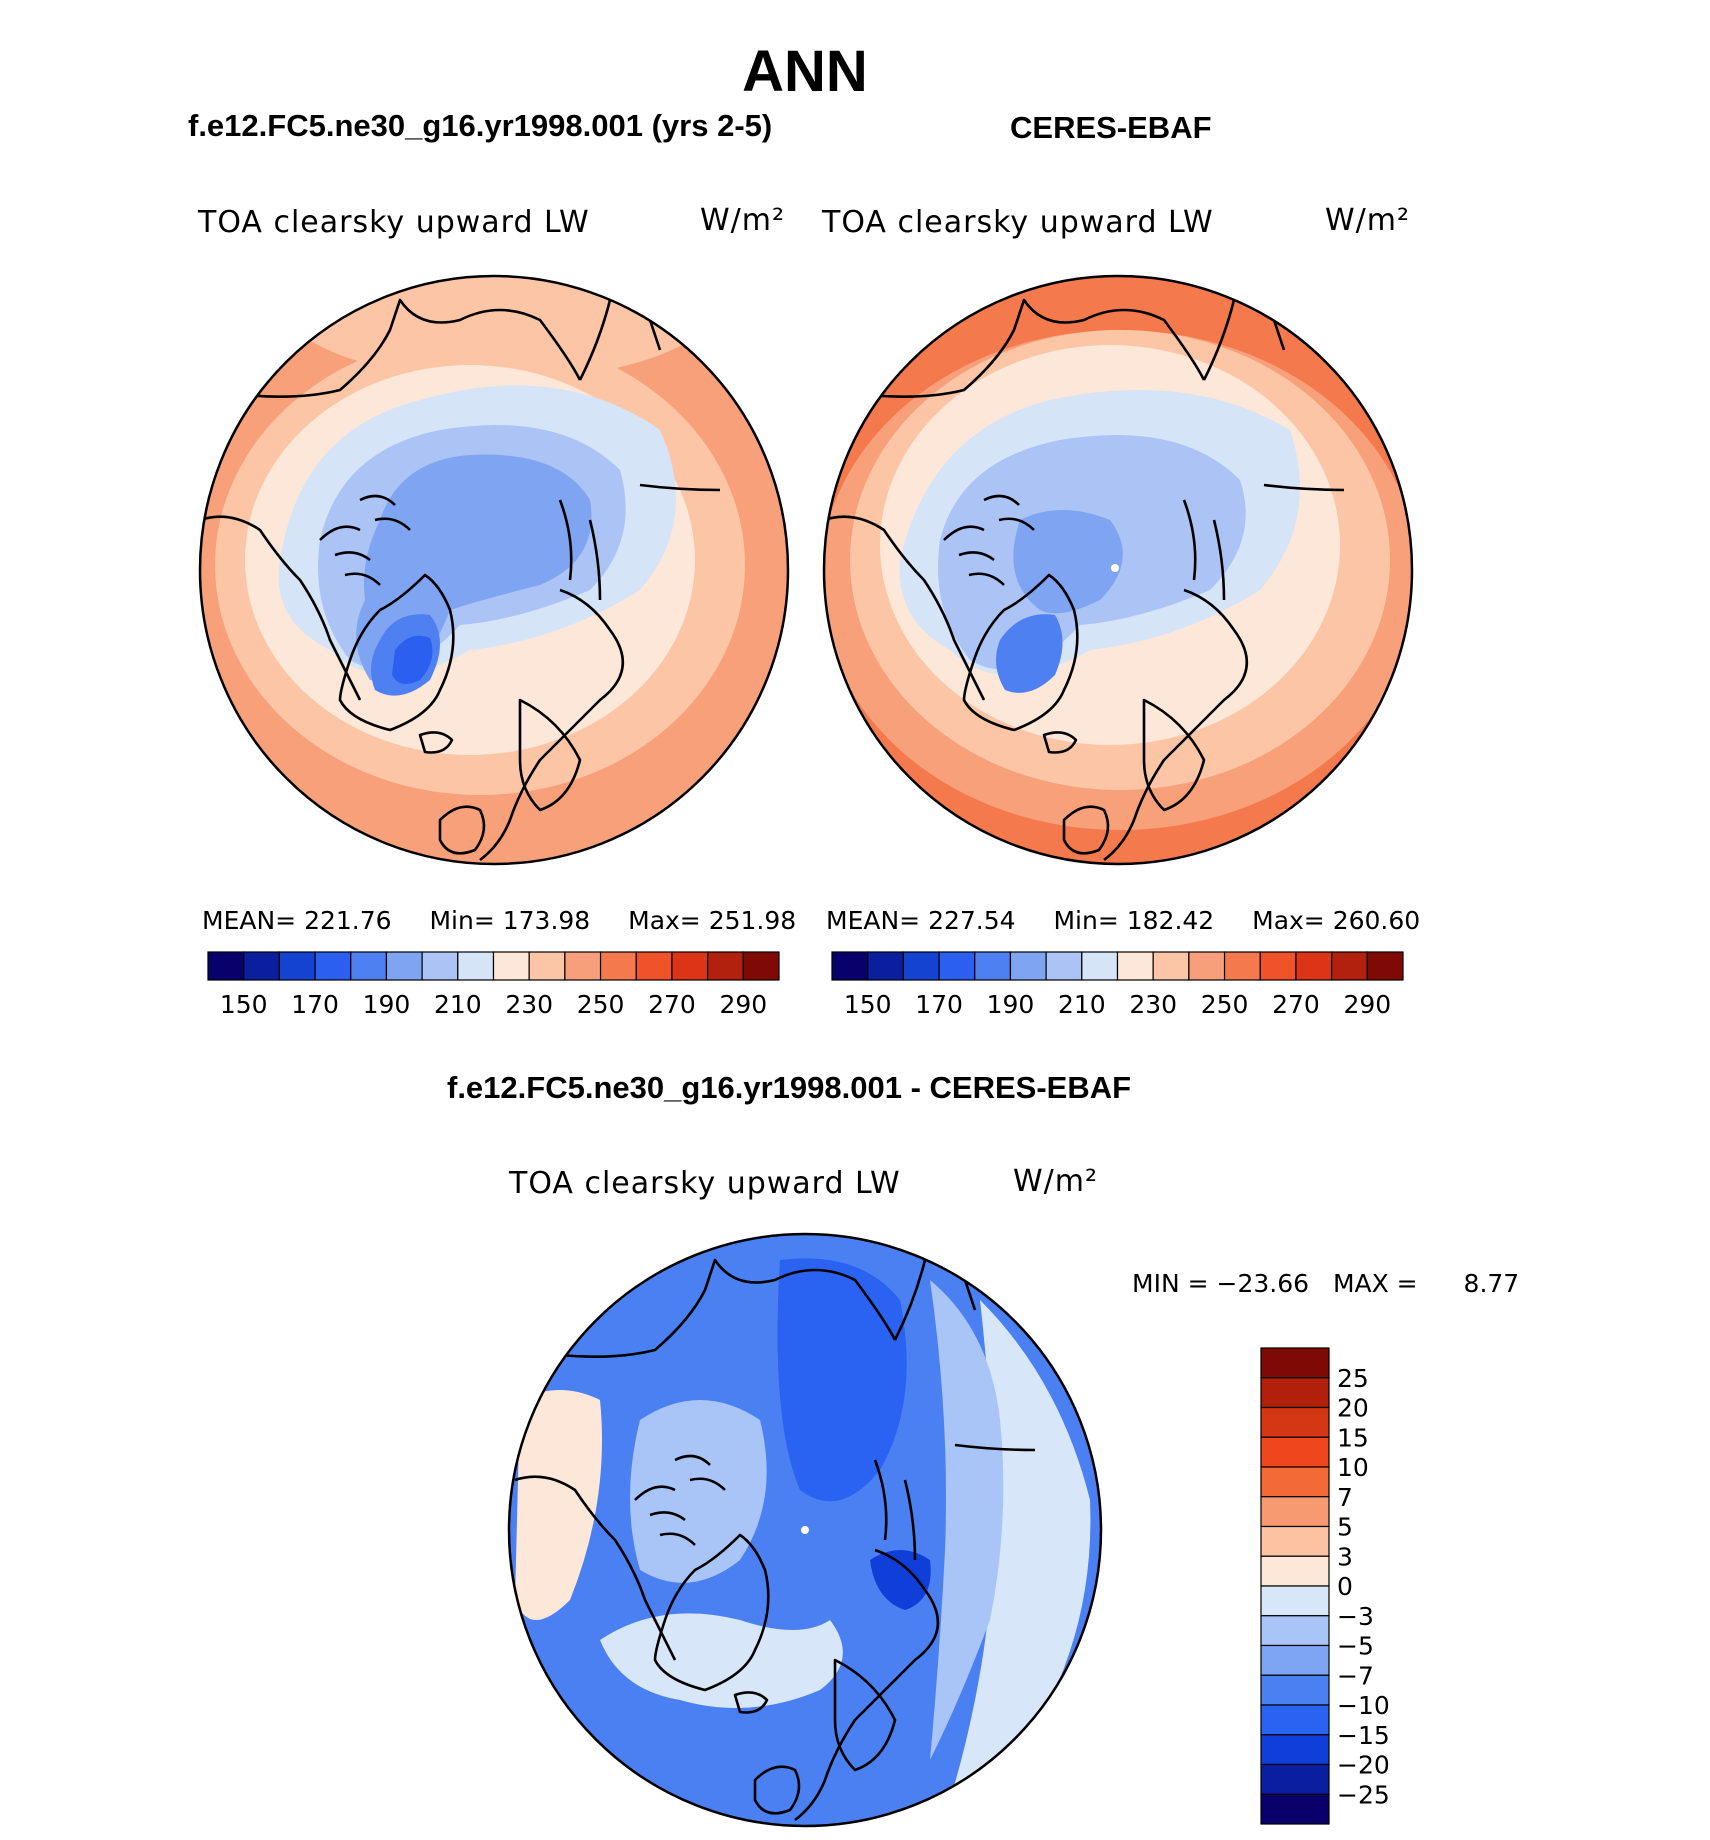 Image resolution: width=1710 pixels, height=1840 pixels. Describe the element at coordinates (664, 920) in the screenshot. I see `model-max-label: Max=` at that location.